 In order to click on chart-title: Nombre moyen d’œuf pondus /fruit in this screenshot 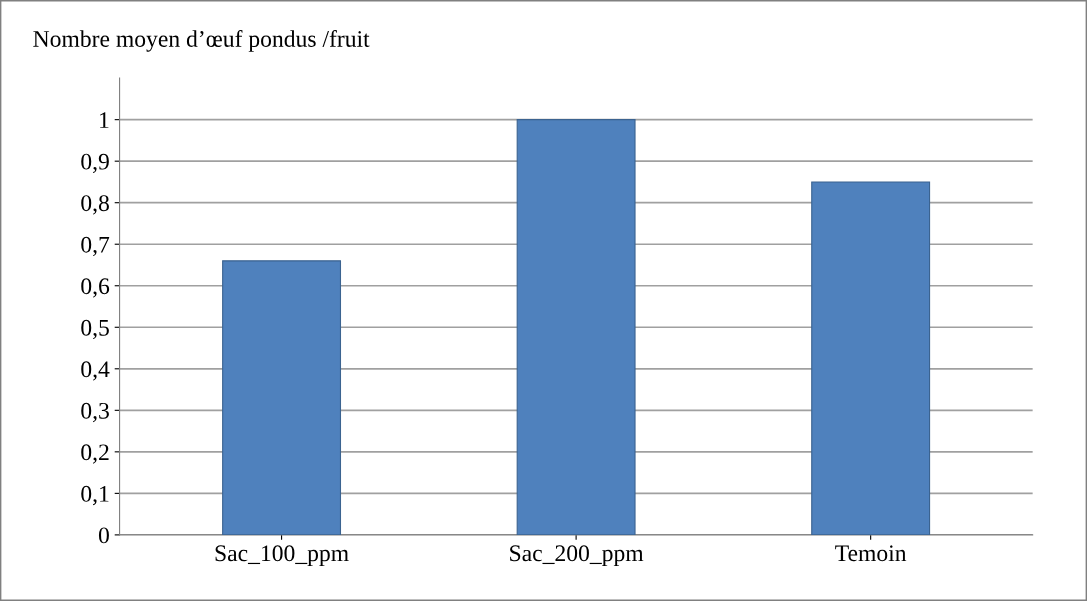, I will do `click(201, 41)`.